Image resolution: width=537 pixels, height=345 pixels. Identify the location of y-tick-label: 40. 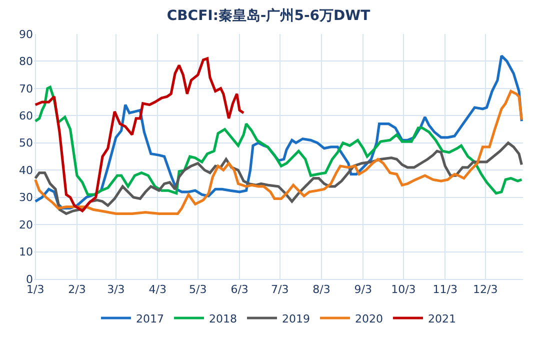
(26, 170).